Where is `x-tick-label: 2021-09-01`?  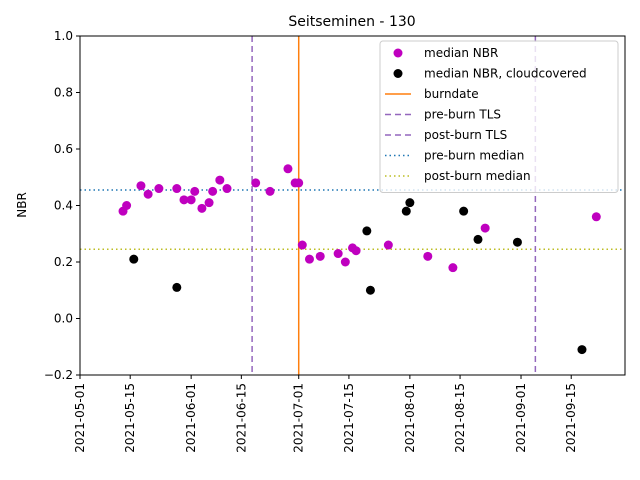
x-tick-label: 2021-09-01 is located at coordinates (521, 418).